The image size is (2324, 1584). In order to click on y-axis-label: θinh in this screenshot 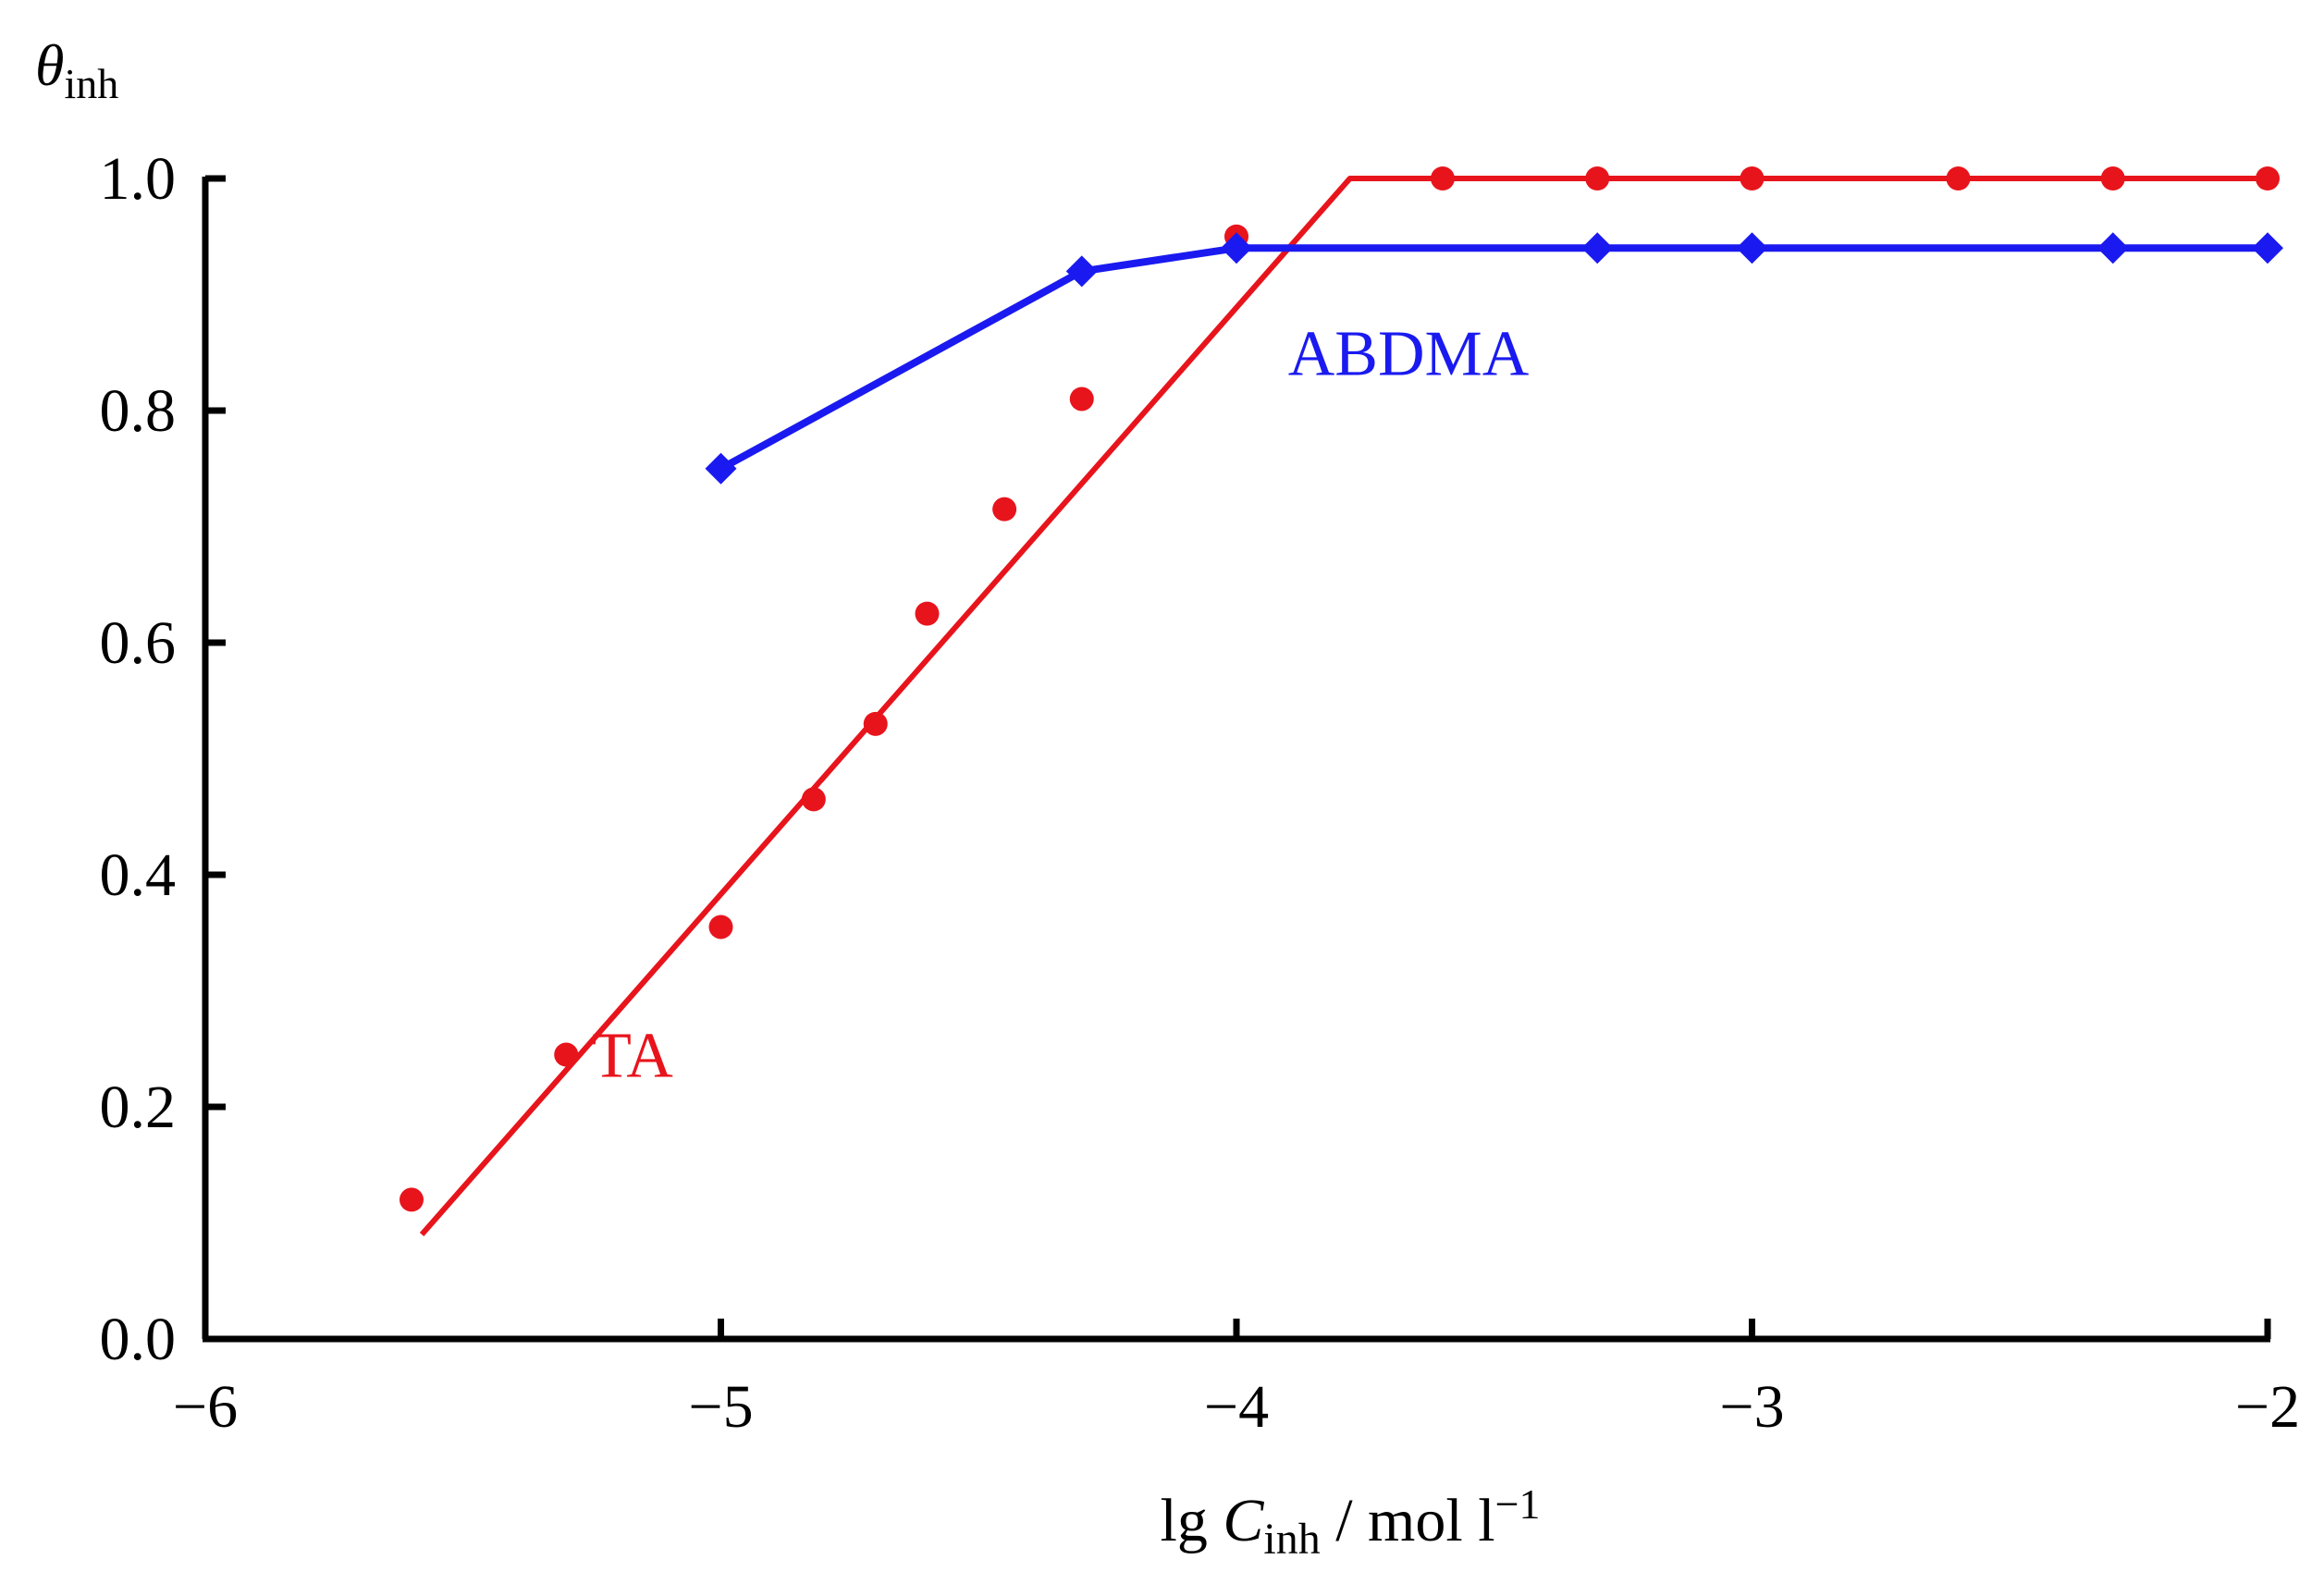, I will do `click(76, 70)`.